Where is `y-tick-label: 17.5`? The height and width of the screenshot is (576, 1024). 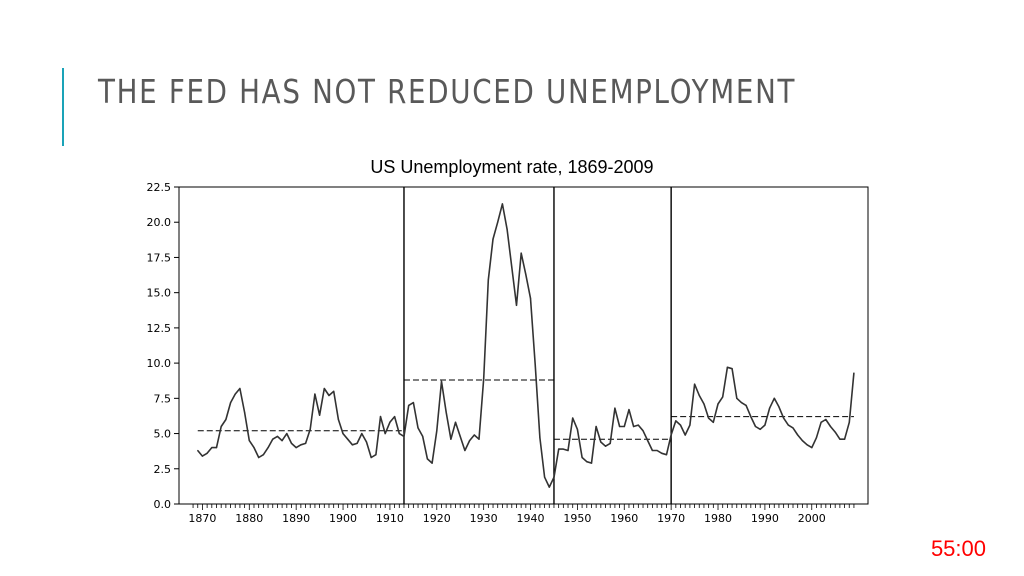 y-tick-label: 17.5 is located at coordinates (159, 257).